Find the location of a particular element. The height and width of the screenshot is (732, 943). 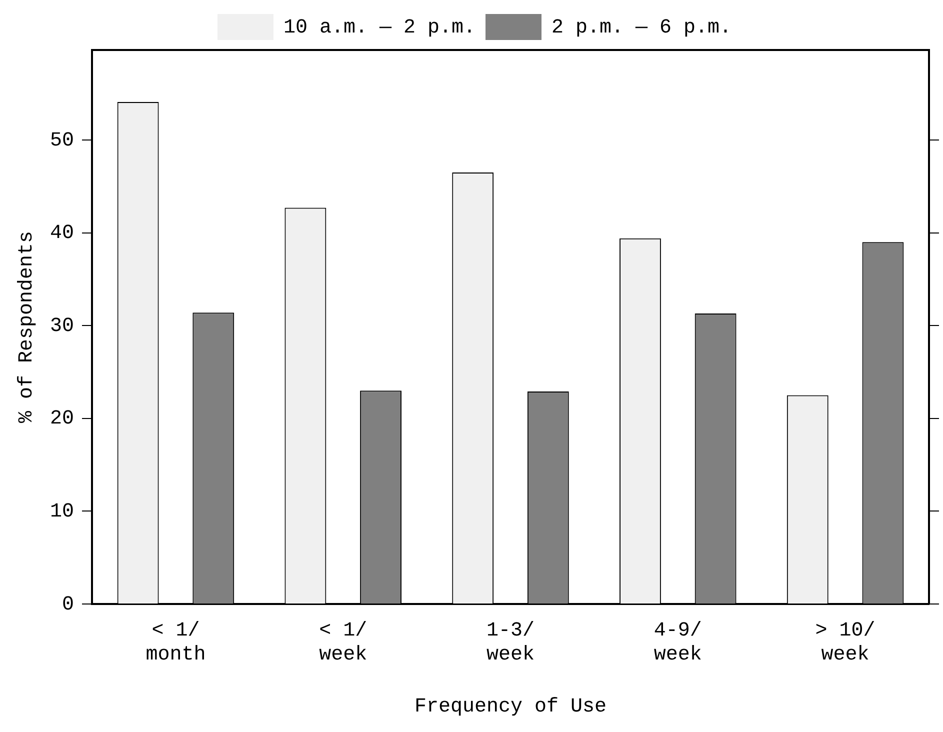

x-tick-label: 1-3/ week is located at coordinates (510, 642).